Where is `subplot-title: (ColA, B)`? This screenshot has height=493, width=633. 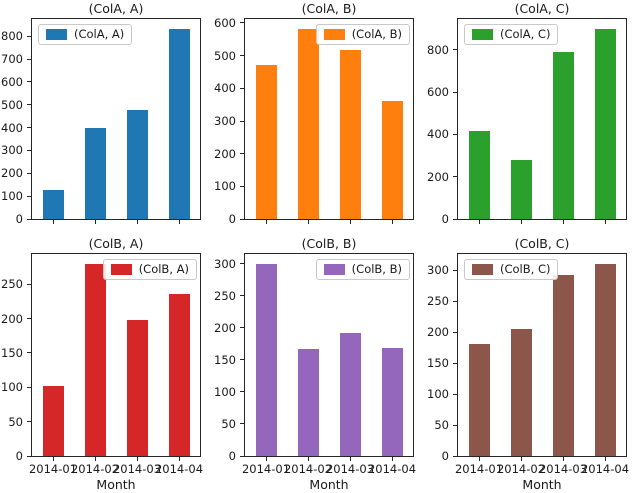
subplot-title: (ColA, B) is located at coordinates (329, 8).